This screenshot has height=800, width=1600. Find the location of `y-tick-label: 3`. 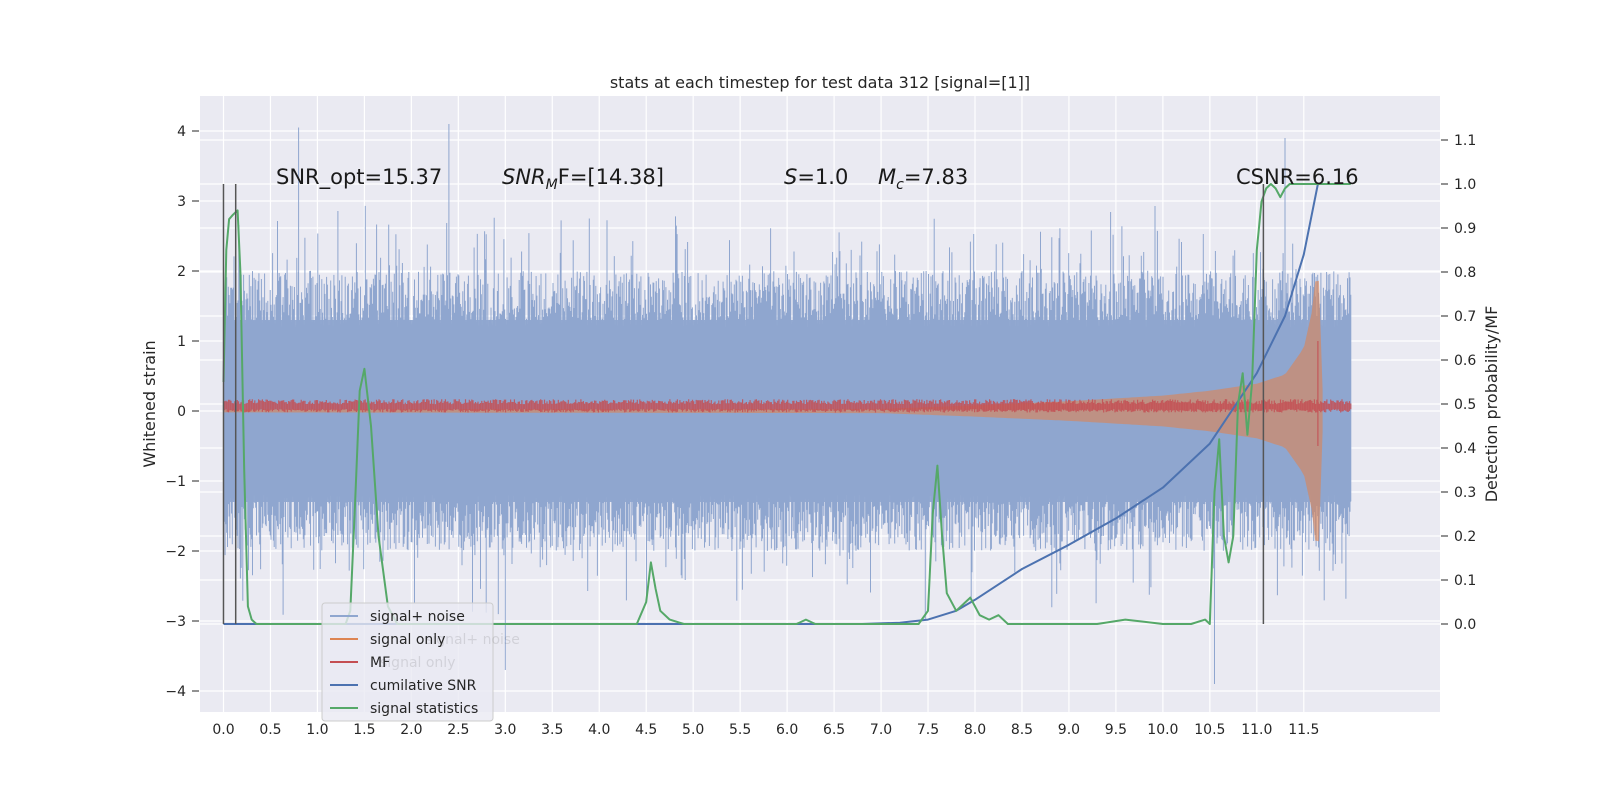

y-tick-label: 3 is located at coordinates (181, 202).